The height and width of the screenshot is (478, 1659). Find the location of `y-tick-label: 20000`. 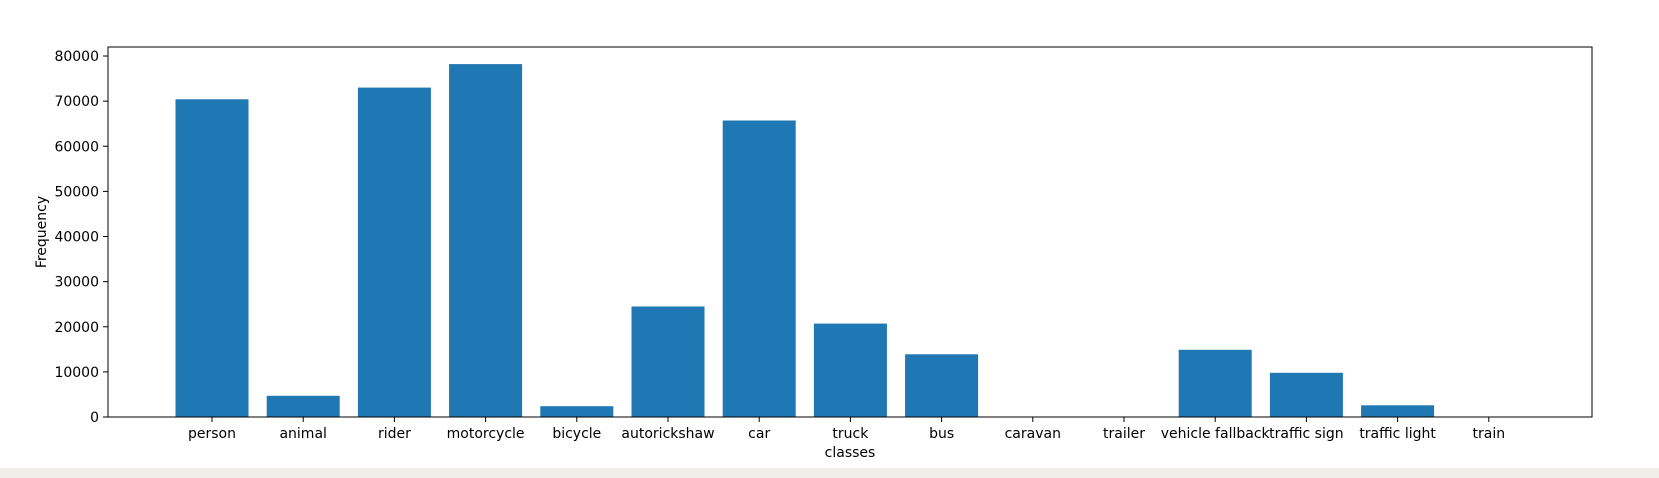

y-tick-label: 20000 is located at coordinates (76, 328).